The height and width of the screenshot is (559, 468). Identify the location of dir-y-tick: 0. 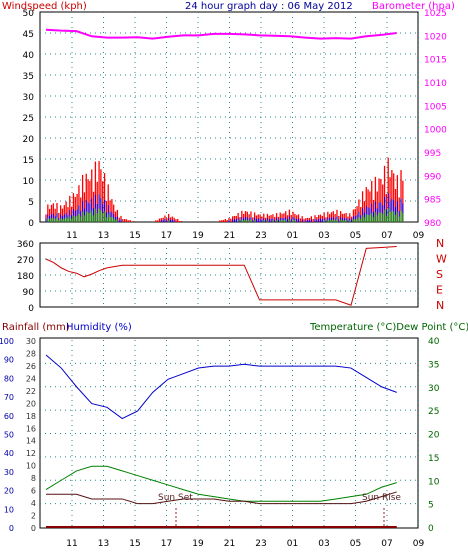
(31, 309).